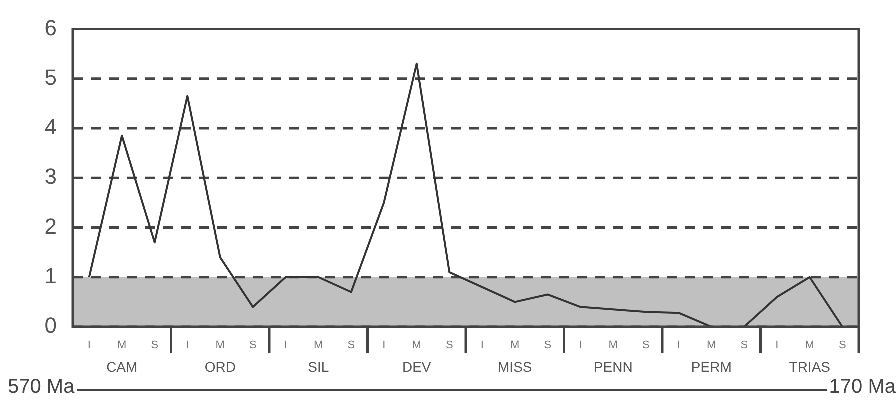 This screenshot has height=400, width=896. Describe the element at coordinates (50, 325) in the screenshot. I see `y-tick-label: 0` at that location.